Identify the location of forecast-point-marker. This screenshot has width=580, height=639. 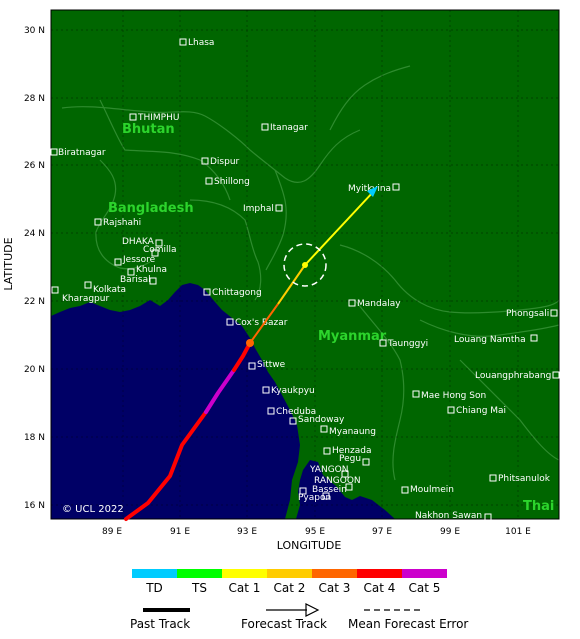
(305, 265).